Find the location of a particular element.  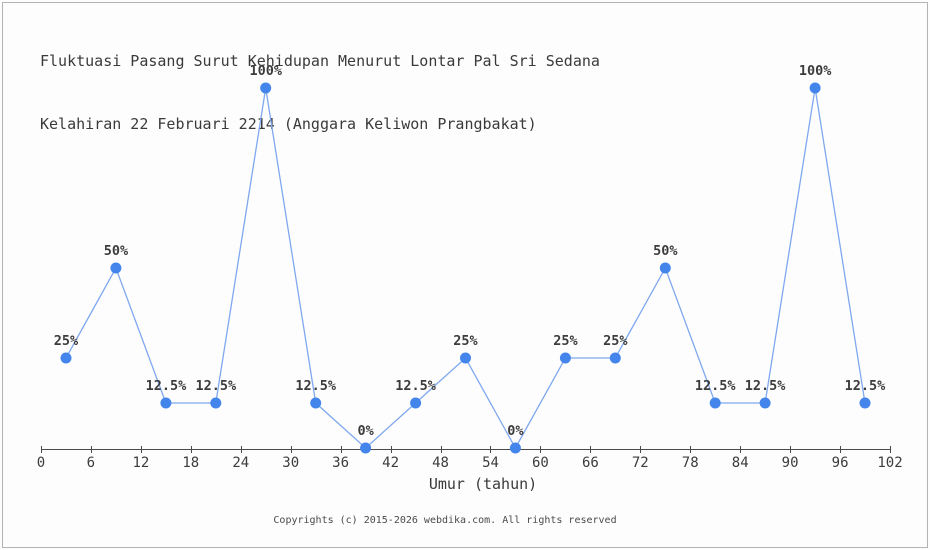

x-tick-label: 6 is located at coordinates (91, 463).